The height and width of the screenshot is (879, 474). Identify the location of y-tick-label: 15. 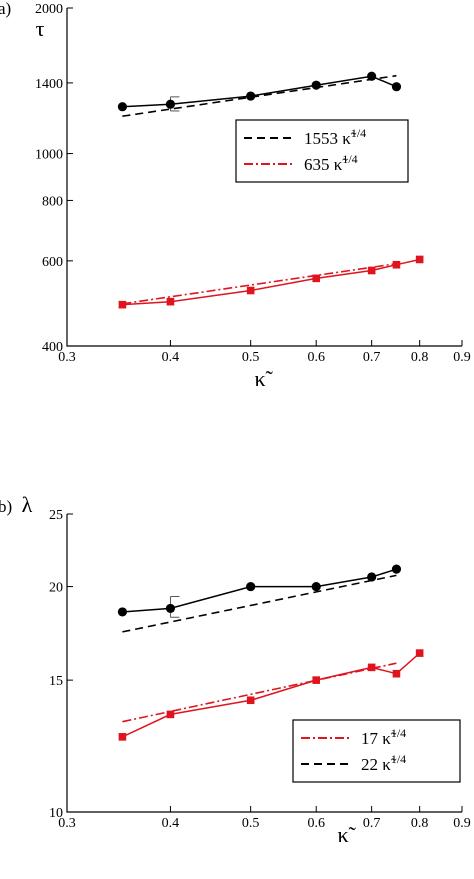
(56, 681).